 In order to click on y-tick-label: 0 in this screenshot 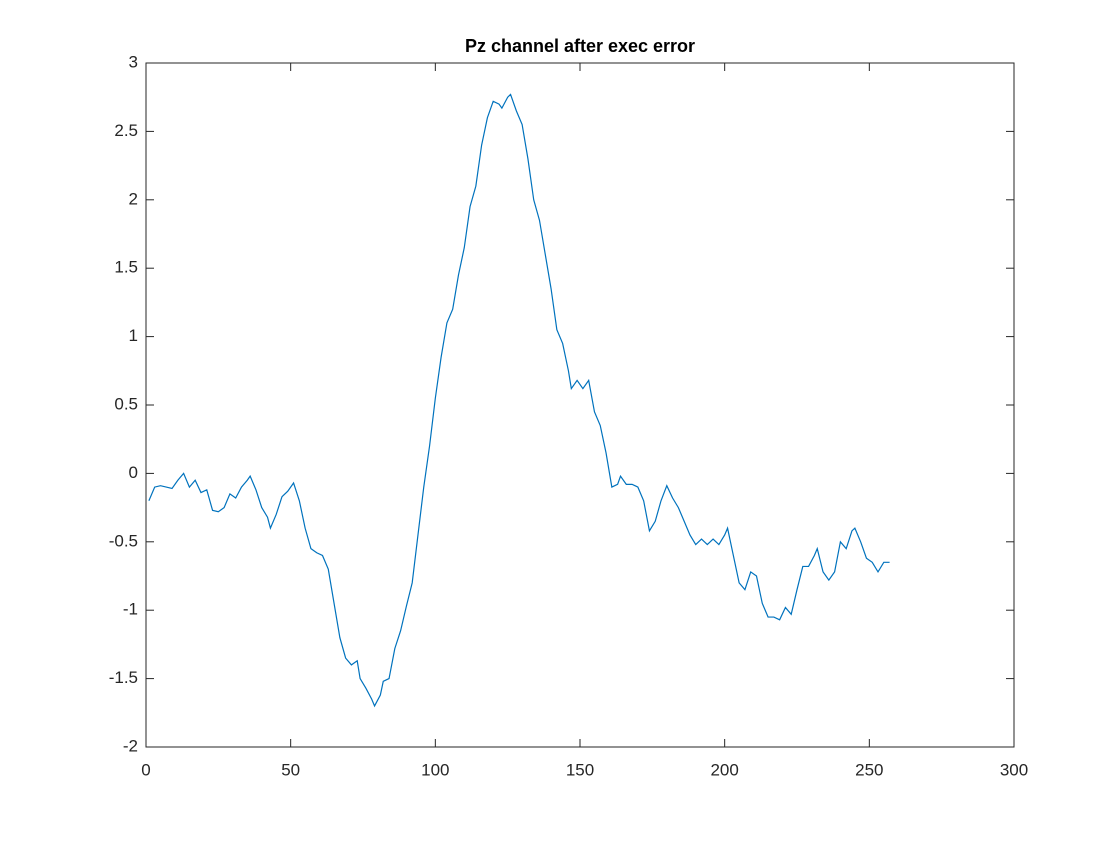, I will do `click(133, 472)`.